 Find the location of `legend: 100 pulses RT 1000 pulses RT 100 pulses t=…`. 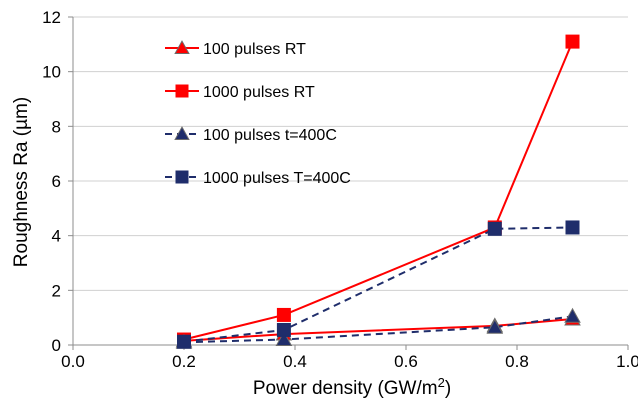

legend: 100 pulses RT 1000 pulses RT 100 pulses t=… is located at coordinates (258, 113).